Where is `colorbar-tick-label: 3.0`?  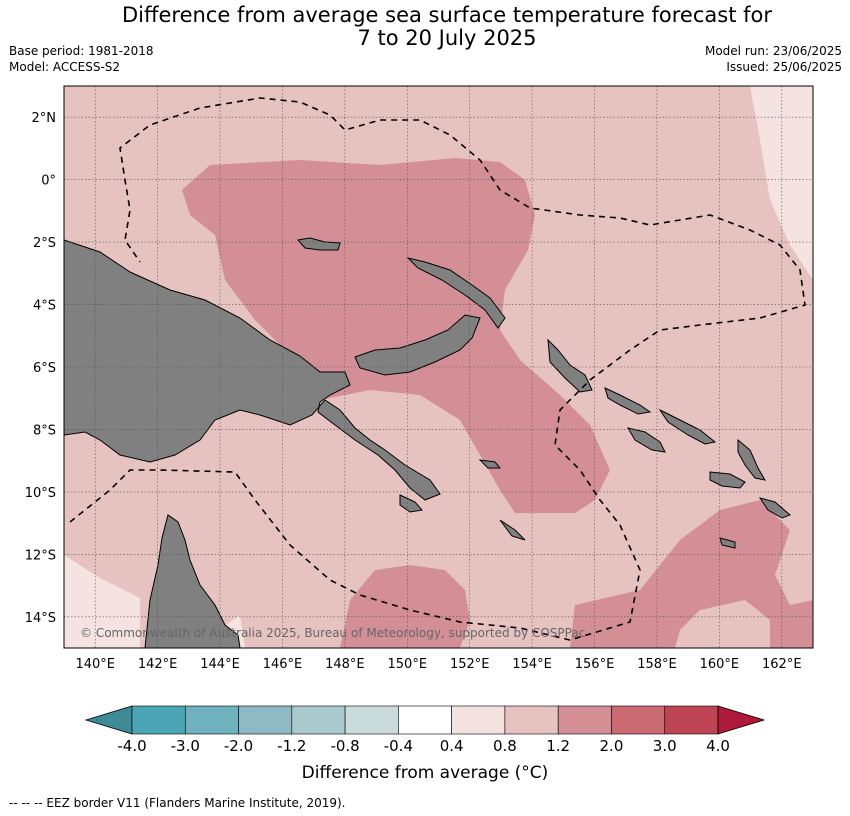
colorbar-tick-label: 3.0 is located at coordinates (665, 746).